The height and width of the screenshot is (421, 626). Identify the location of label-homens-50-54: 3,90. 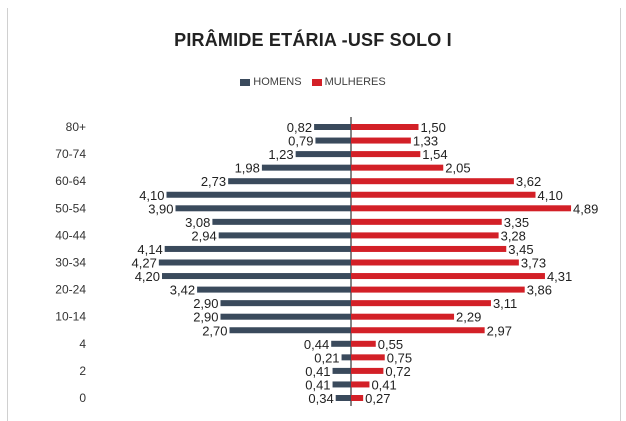
(160, 208).